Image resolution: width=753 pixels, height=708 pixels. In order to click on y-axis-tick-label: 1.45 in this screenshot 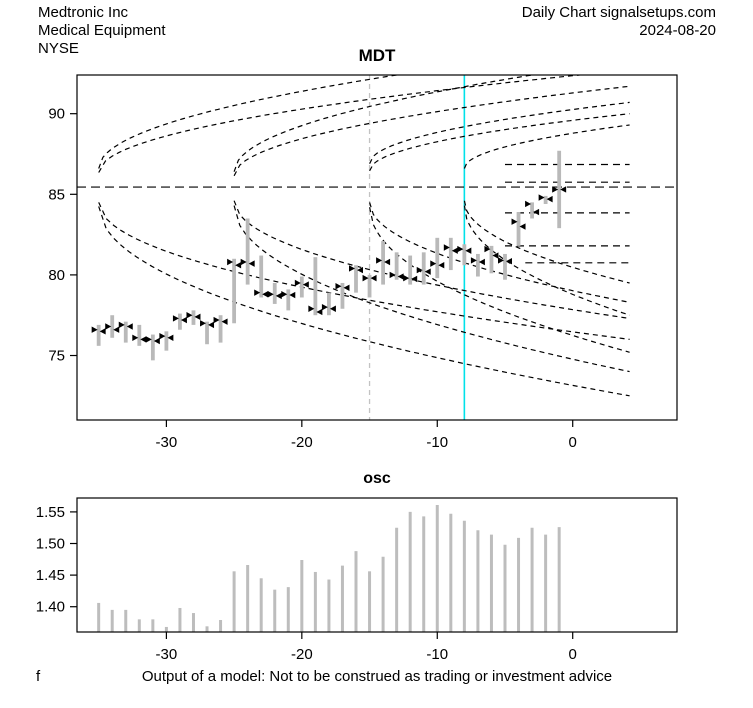, I will do `click(50, 575)`.